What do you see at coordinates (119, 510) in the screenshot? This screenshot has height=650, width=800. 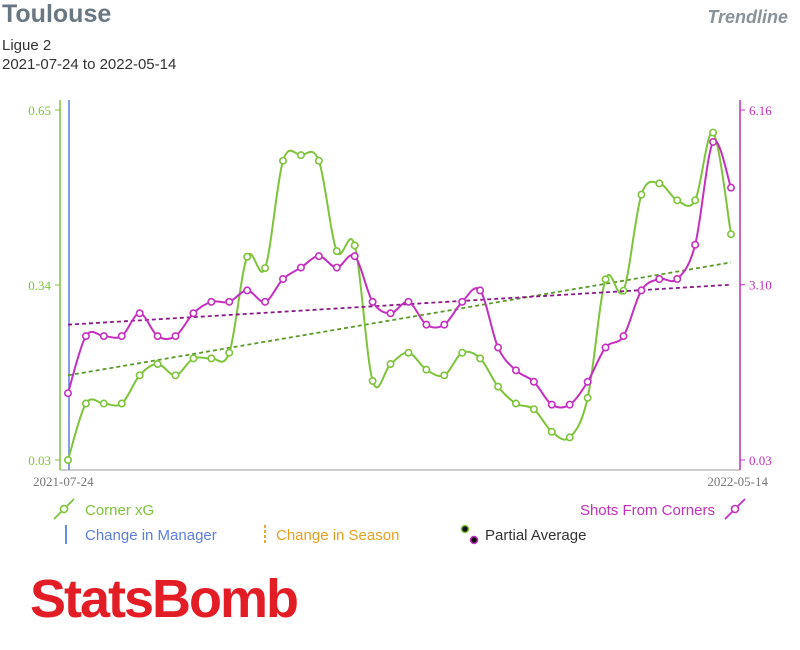 I see `legend-corner-xg-label: Corner xG` at bounding box center [119, 510].